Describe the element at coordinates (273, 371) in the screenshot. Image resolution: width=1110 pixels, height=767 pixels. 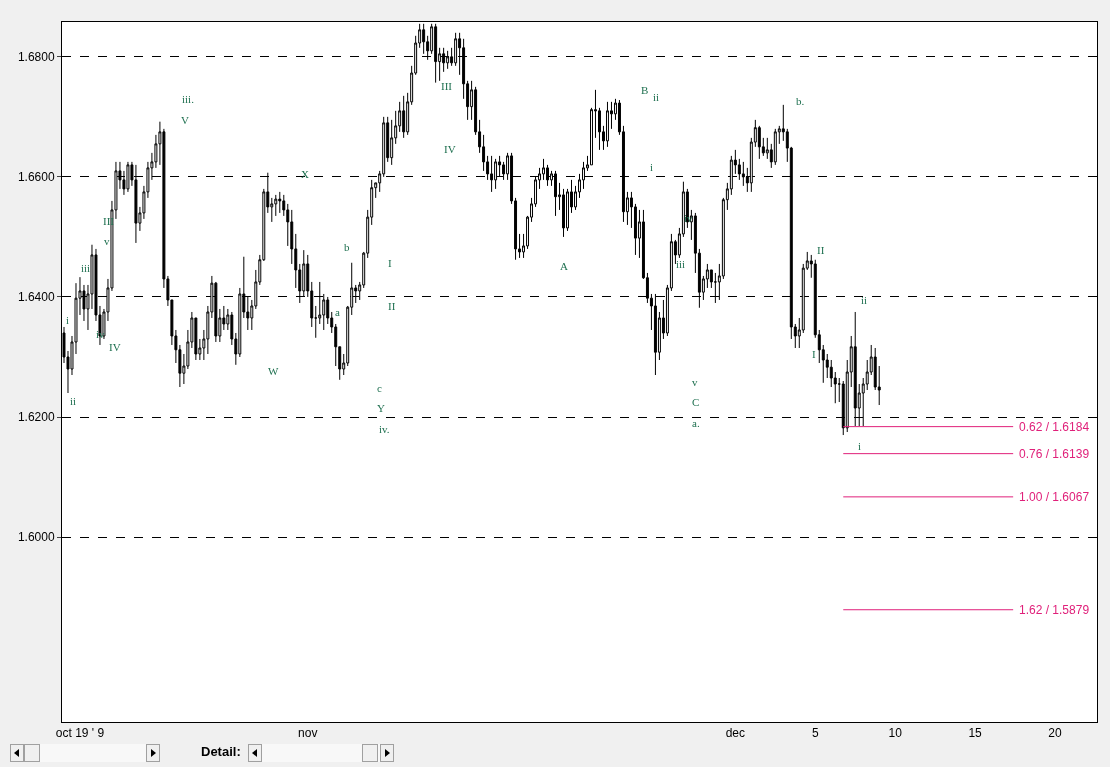
I see `annotation: W` at that location.